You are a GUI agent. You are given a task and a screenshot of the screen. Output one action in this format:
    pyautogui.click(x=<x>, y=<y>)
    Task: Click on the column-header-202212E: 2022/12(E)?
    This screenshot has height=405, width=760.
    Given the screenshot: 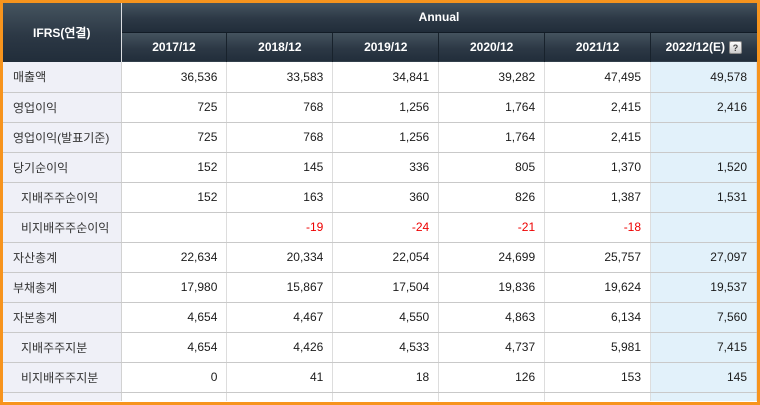 What is the action you would take?
    pyautogui.click(x=703, y=47)
    